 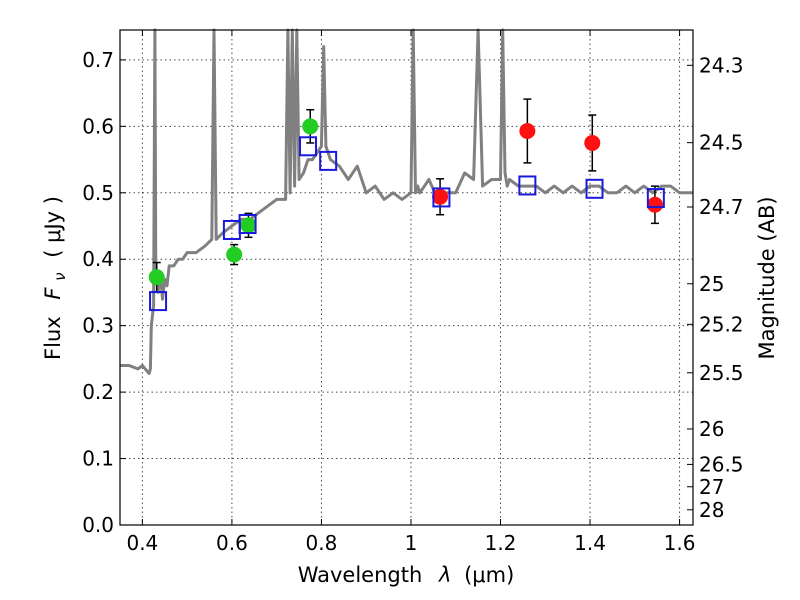 What do you see at coordinates (98, 193) in the screenshot?
I see `y-tick-label: 0.5` at bounding box center [98, 193].